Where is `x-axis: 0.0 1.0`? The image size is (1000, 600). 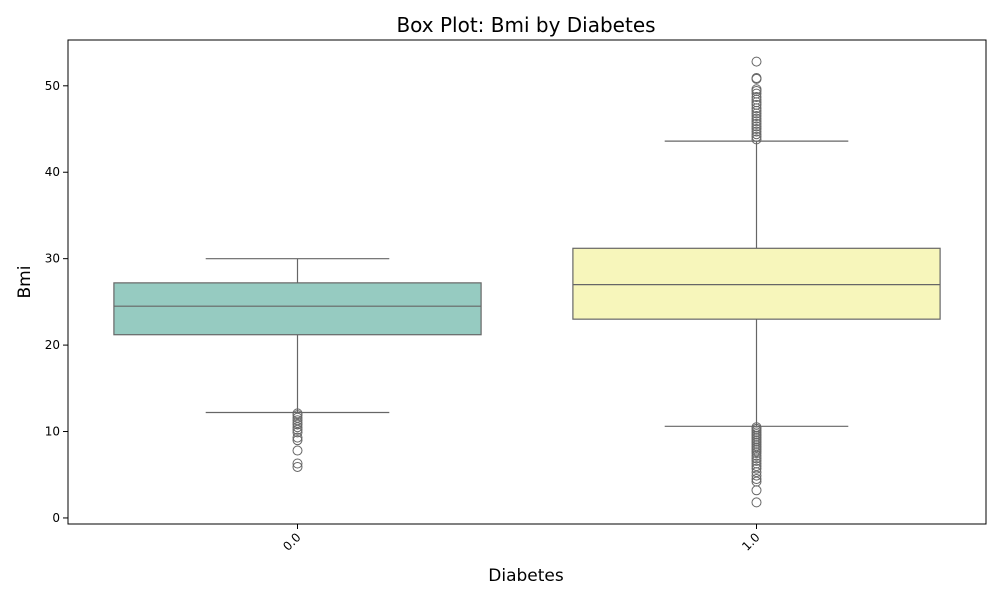 x-axis: 0.0 1.0 is located at coordinates (521, 539).